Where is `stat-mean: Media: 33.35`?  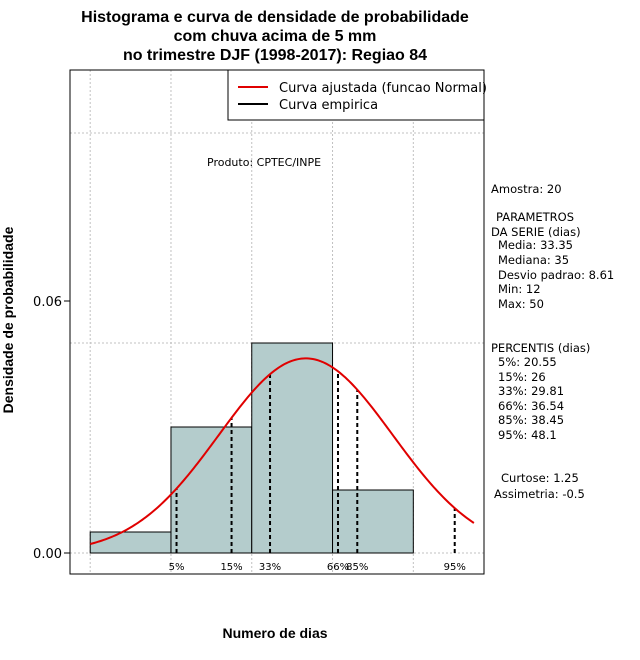 stat-mean: Media: 33.35 is located at coordinates (535, 245).